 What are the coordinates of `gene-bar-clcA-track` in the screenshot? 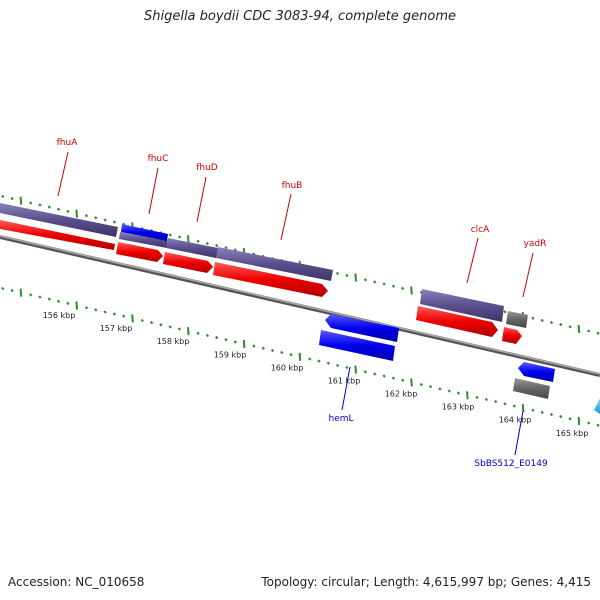 It's located at (462, 305).